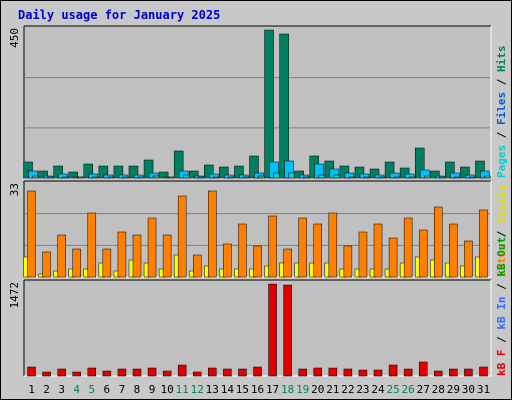 This screenshot has width=512, height=400. Describe the element at coordinates (453, 389) in the screenshot. I see `x-tick-label: 29` at that location.